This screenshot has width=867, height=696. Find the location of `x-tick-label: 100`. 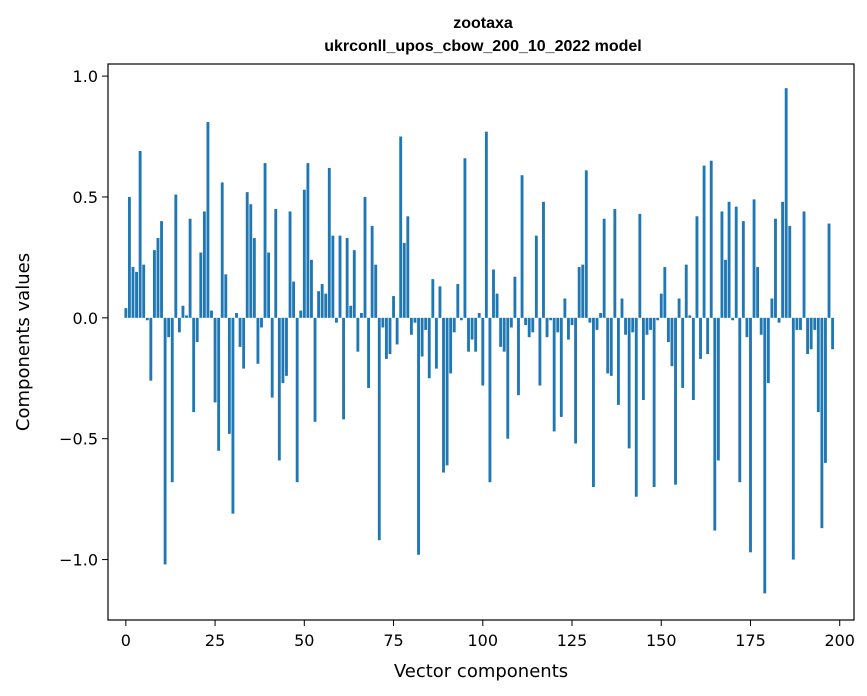

x-tick-label: 100 is located at coordinates (483, 640).